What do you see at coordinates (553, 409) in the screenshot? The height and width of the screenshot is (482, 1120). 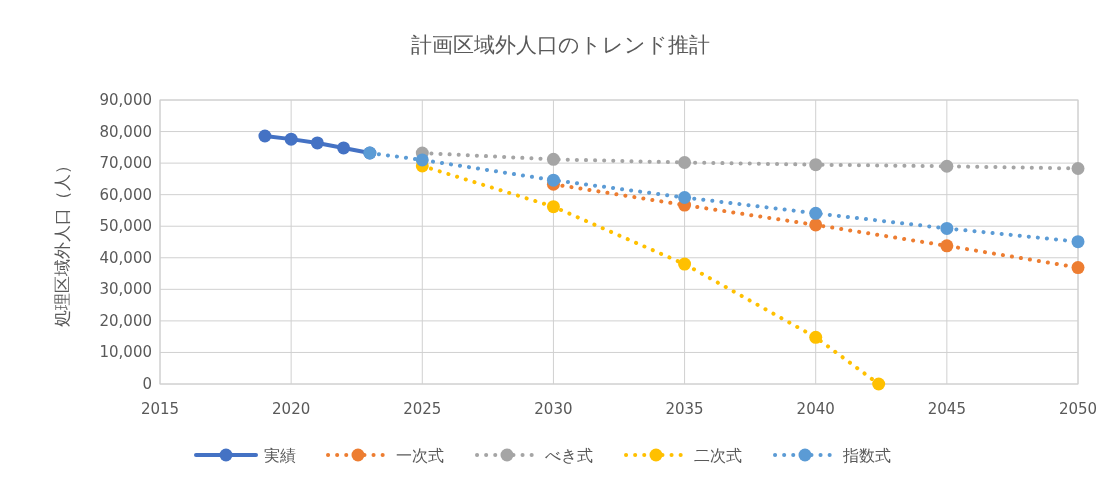 I see `x-tick-label: 2030` at bounding box center [553, 409].